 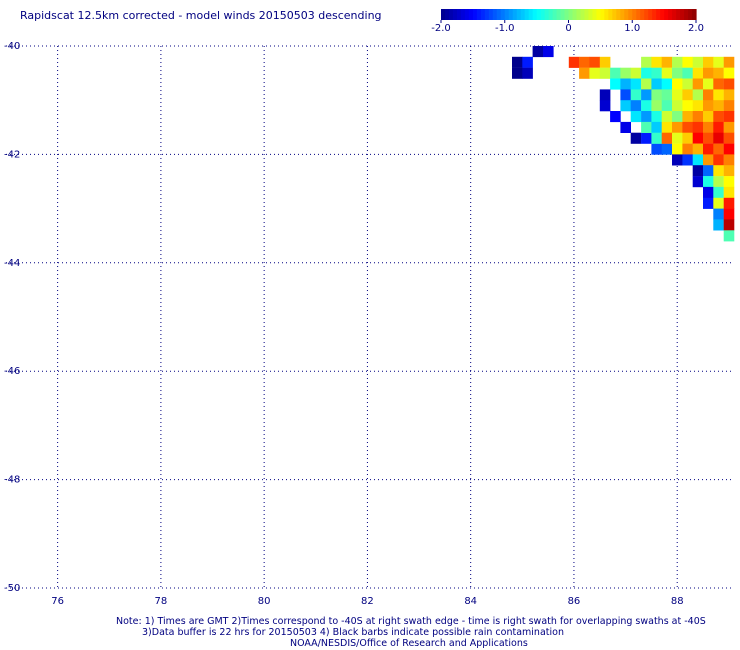 What do you see at coordinates (441, 28) in the screenshot?
I see `colorbar-tick-label: -2.0` at bounding box center [441, 28].